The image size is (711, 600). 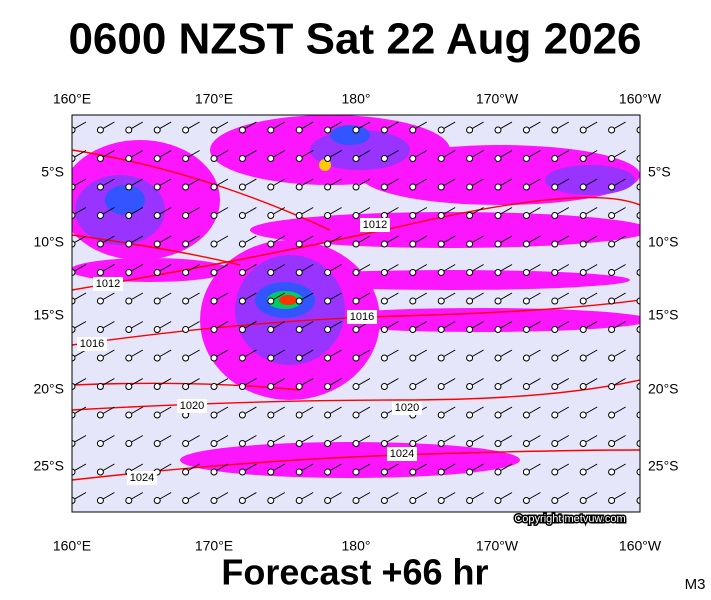 I want to click on lat-label-left: 5°S, so click(x=52, y=172).